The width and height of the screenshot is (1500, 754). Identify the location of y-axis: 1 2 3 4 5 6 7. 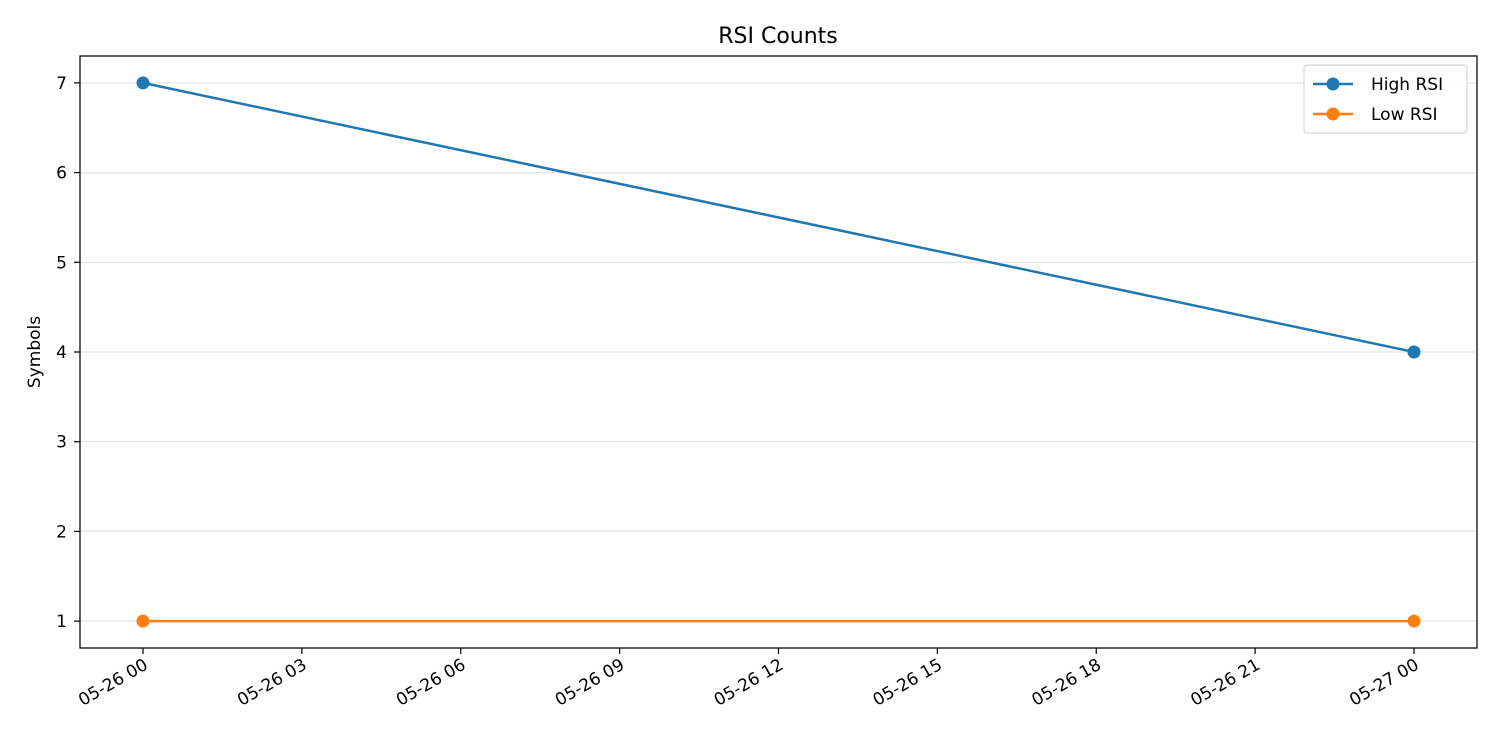
(68, 353).